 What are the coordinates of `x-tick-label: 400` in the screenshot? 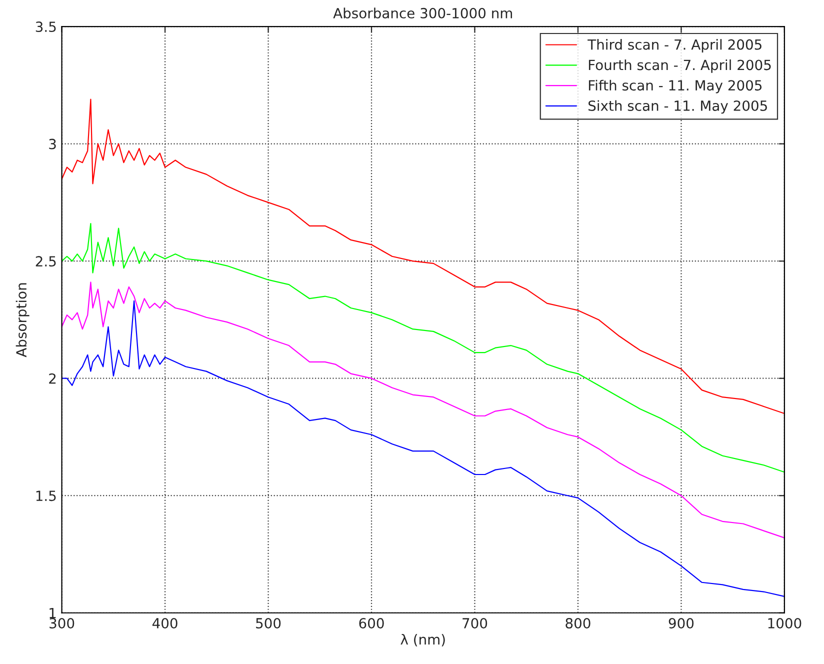 It's located at (165, 623).